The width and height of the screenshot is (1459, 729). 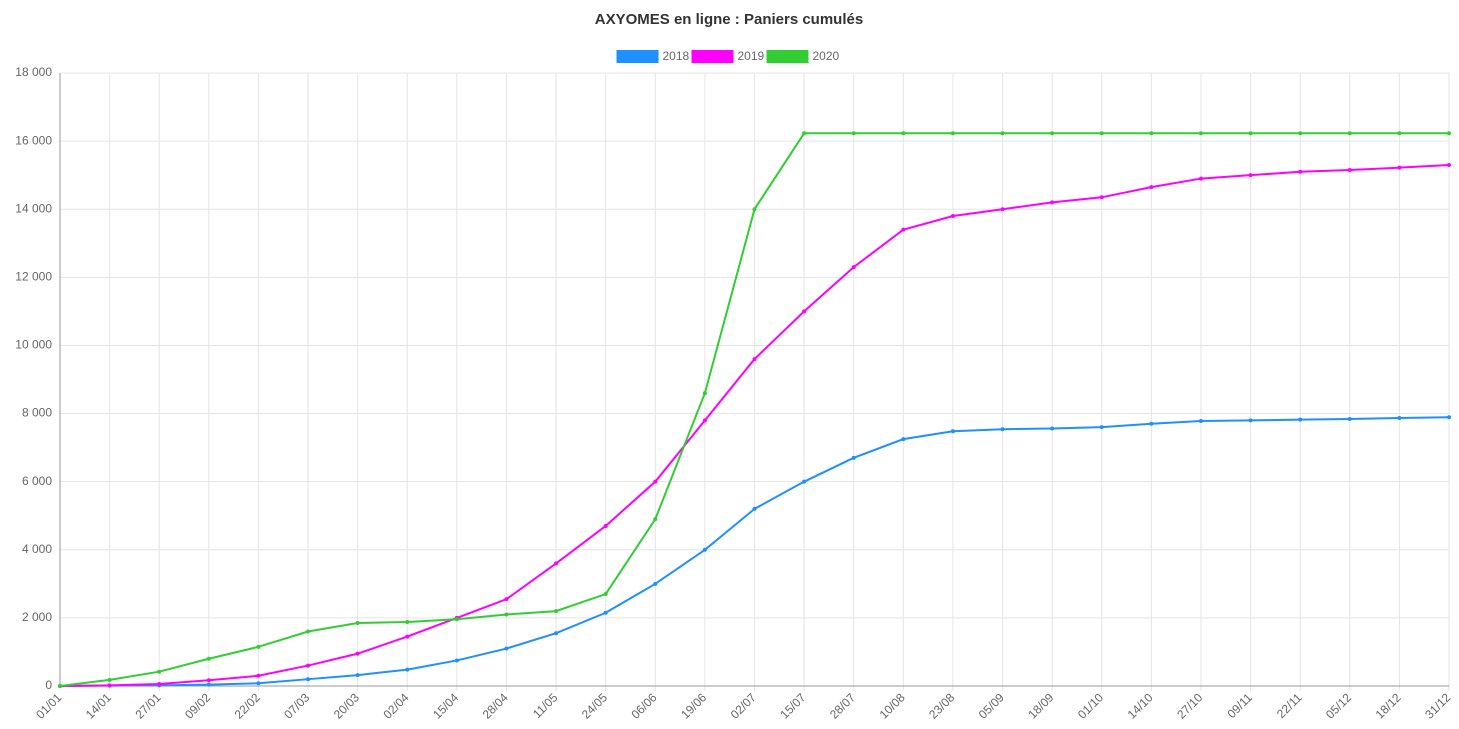 What do you see at coordinates (1239, 705) in the screenshot?
I see `x-tick-label: 09/11` at bounding box center [1239, 705].